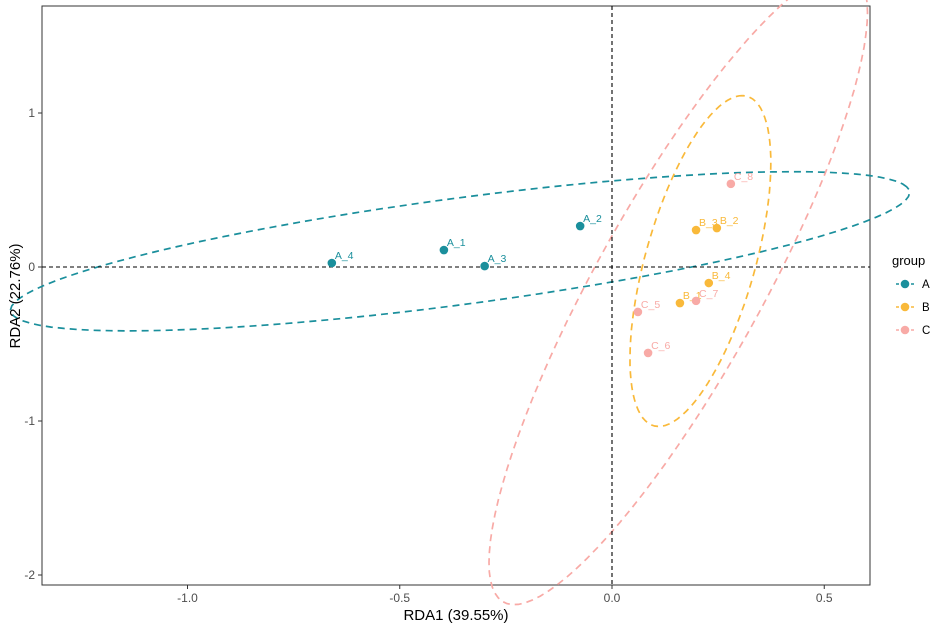 The height and width of the screenshot is (631, 946). What do you see at coordinates (908, 260) in the screenshot?
I see `legend-title: group` at bounding box center [908, 260].